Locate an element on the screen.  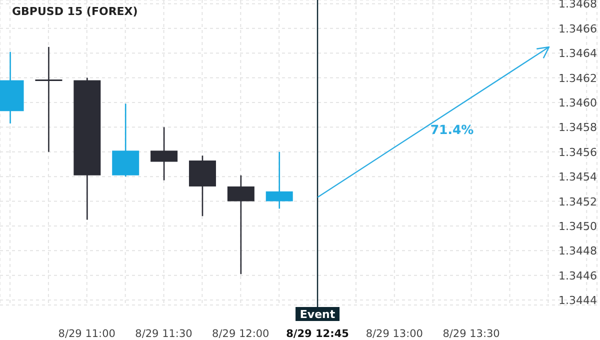
y-tick-label: 1.3460 is located at coordinates (577, 103).